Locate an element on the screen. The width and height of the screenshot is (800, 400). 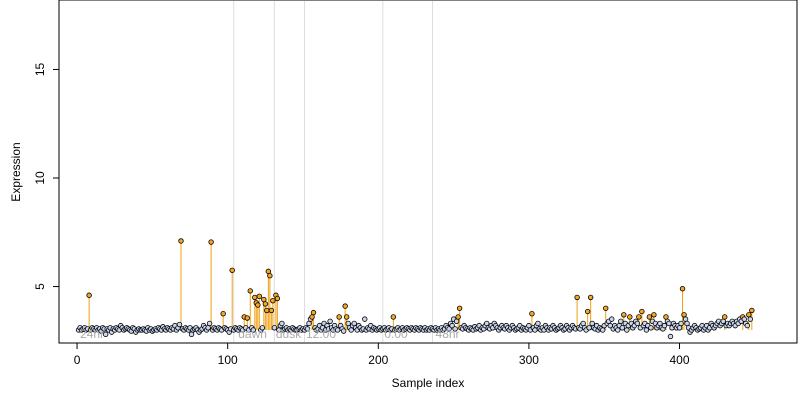
x-axis: 0 100 200 300 400 is located at coordinates (382, 354).